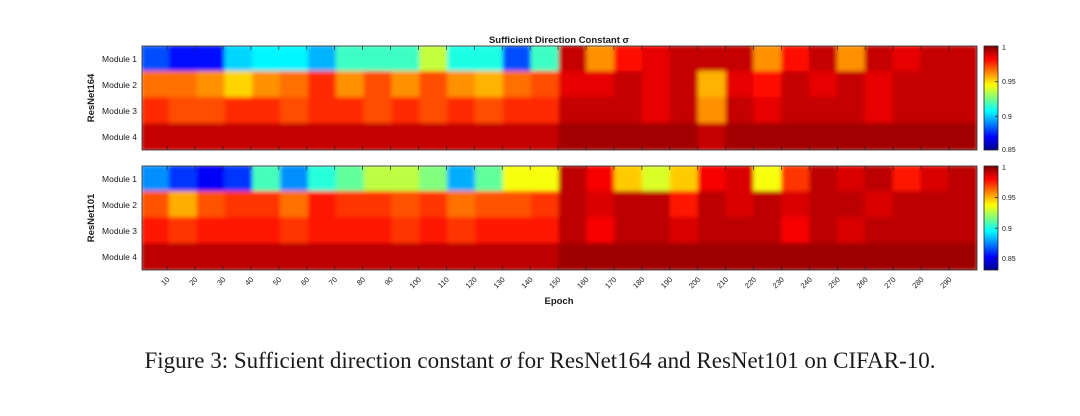  Describe the element at coordinates (119, 59) in the screenshot. I see `row-label-module-1: Module 1` at that location.